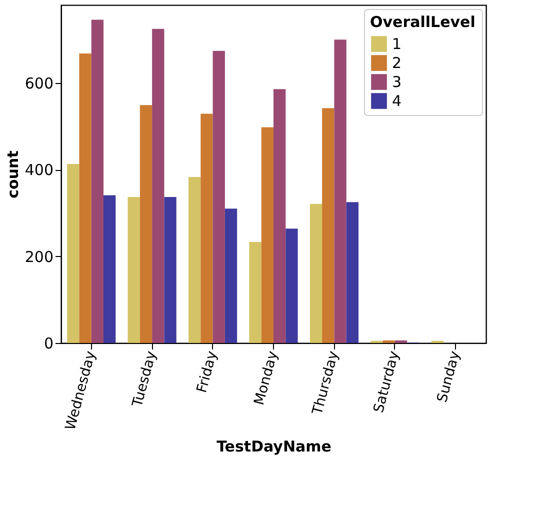 This screenshot has width=551, height=524. I want to click on y-tick-label: 0, so click(49, 343).